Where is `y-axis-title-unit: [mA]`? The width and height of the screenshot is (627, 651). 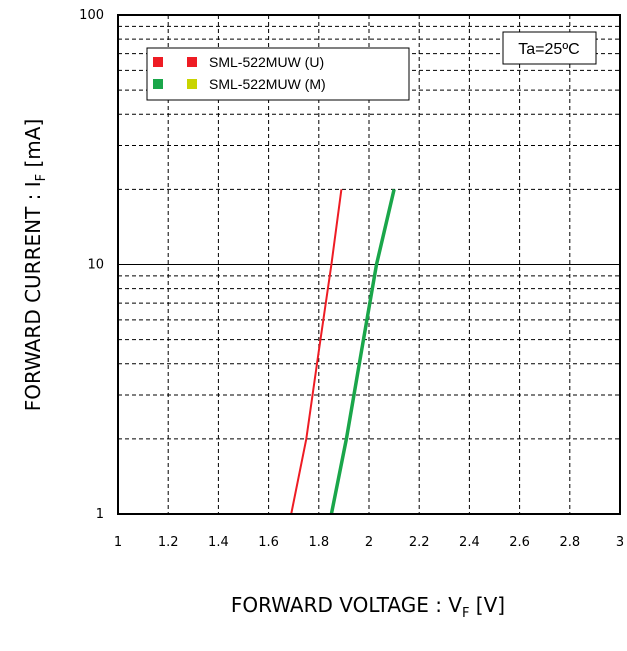 y-axis-title-unit: [mA] is located at coordinates (33, 146).